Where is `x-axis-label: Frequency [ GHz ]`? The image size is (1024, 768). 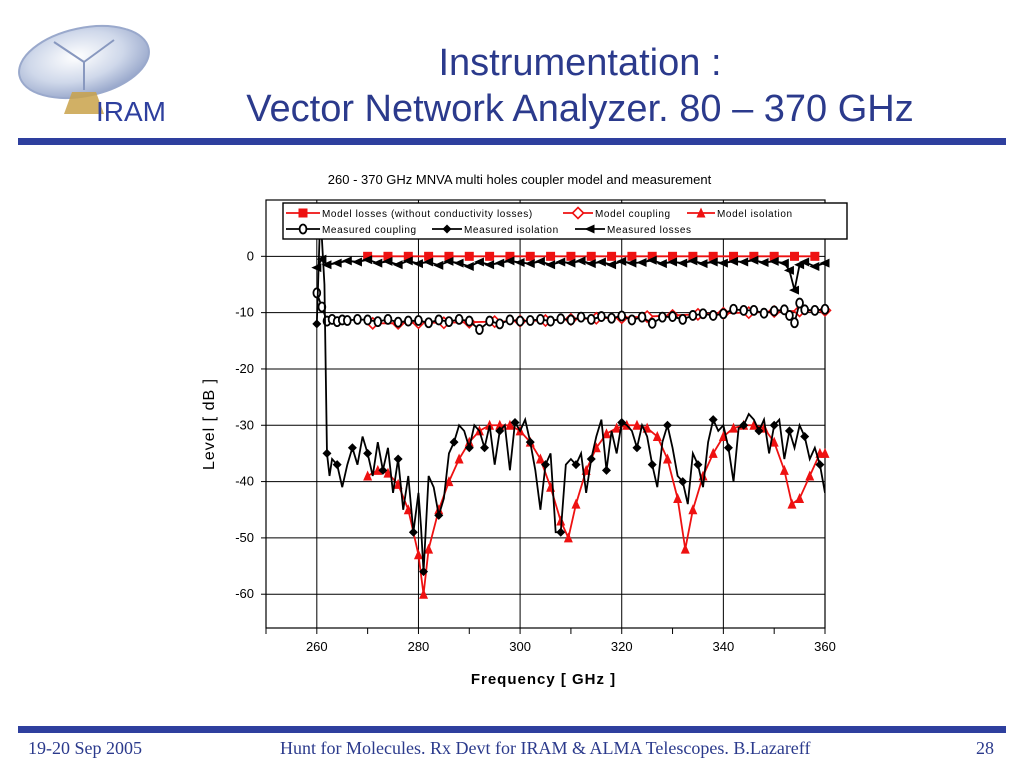
x-axis-label: Frequency [ GHz ] is located at coordinates (543, 679).